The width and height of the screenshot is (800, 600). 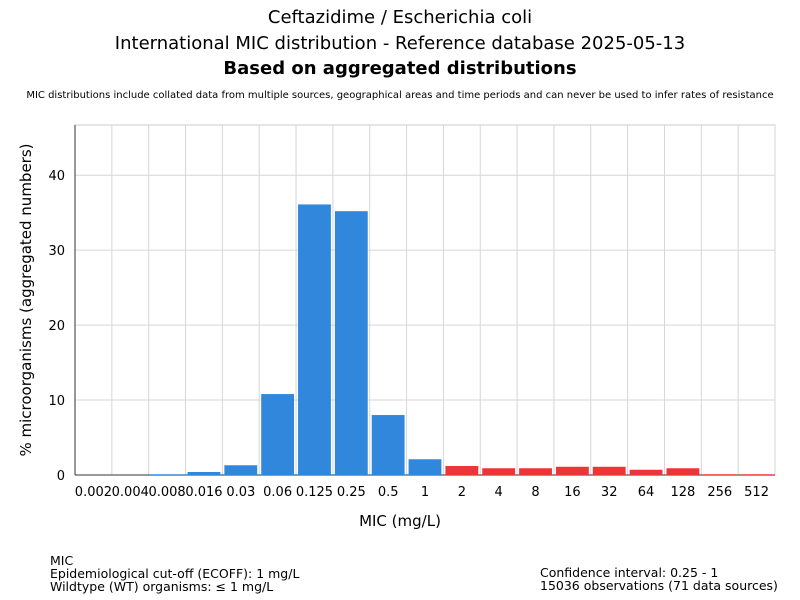 I want to click on y-tick-label: 20, so click(x=56, y=326).